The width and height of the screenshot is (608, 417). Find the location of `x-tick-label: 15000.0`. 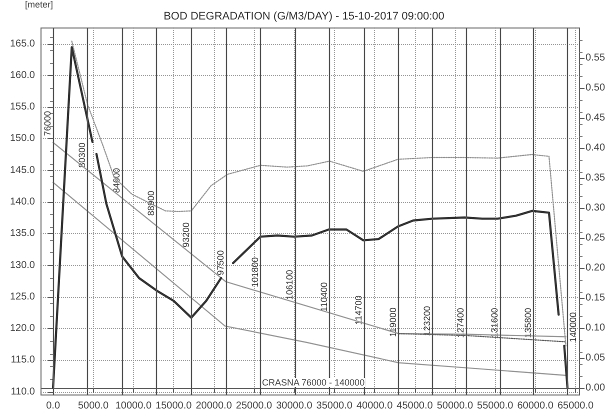

x-tick-label: 15000.0 is located at coordinates (174, 406).